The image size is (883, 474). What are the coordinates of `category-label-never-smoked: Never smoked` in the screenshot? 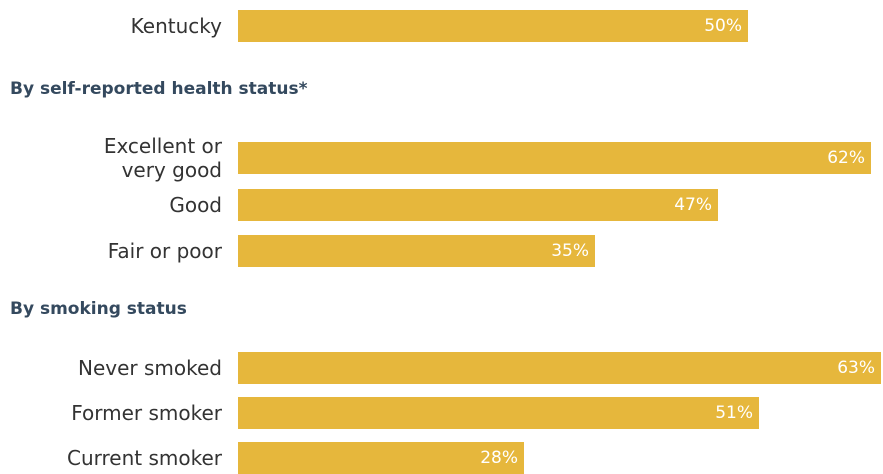 It's located at (112, 368).